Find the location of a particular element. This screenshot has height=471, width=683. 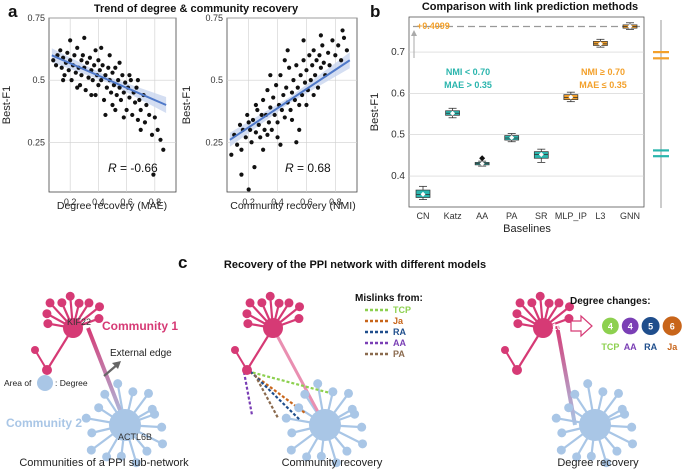

pink-node-tertiary is located at coordinates (505, 350).